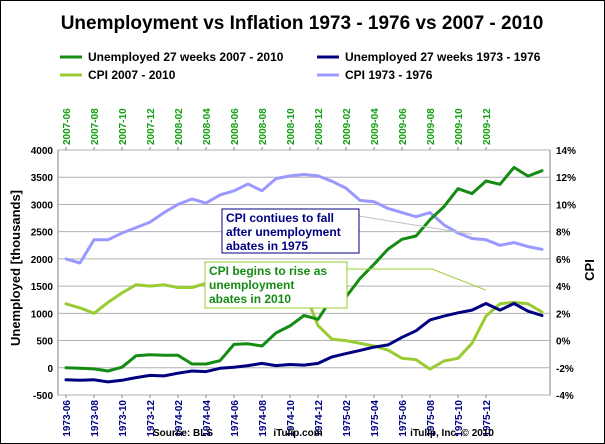 This screenshot has width=605, height=444. Describe the element at coordinates (566, 205) in the screenshot. I see `y-right-tick-label: 10%` at that location.